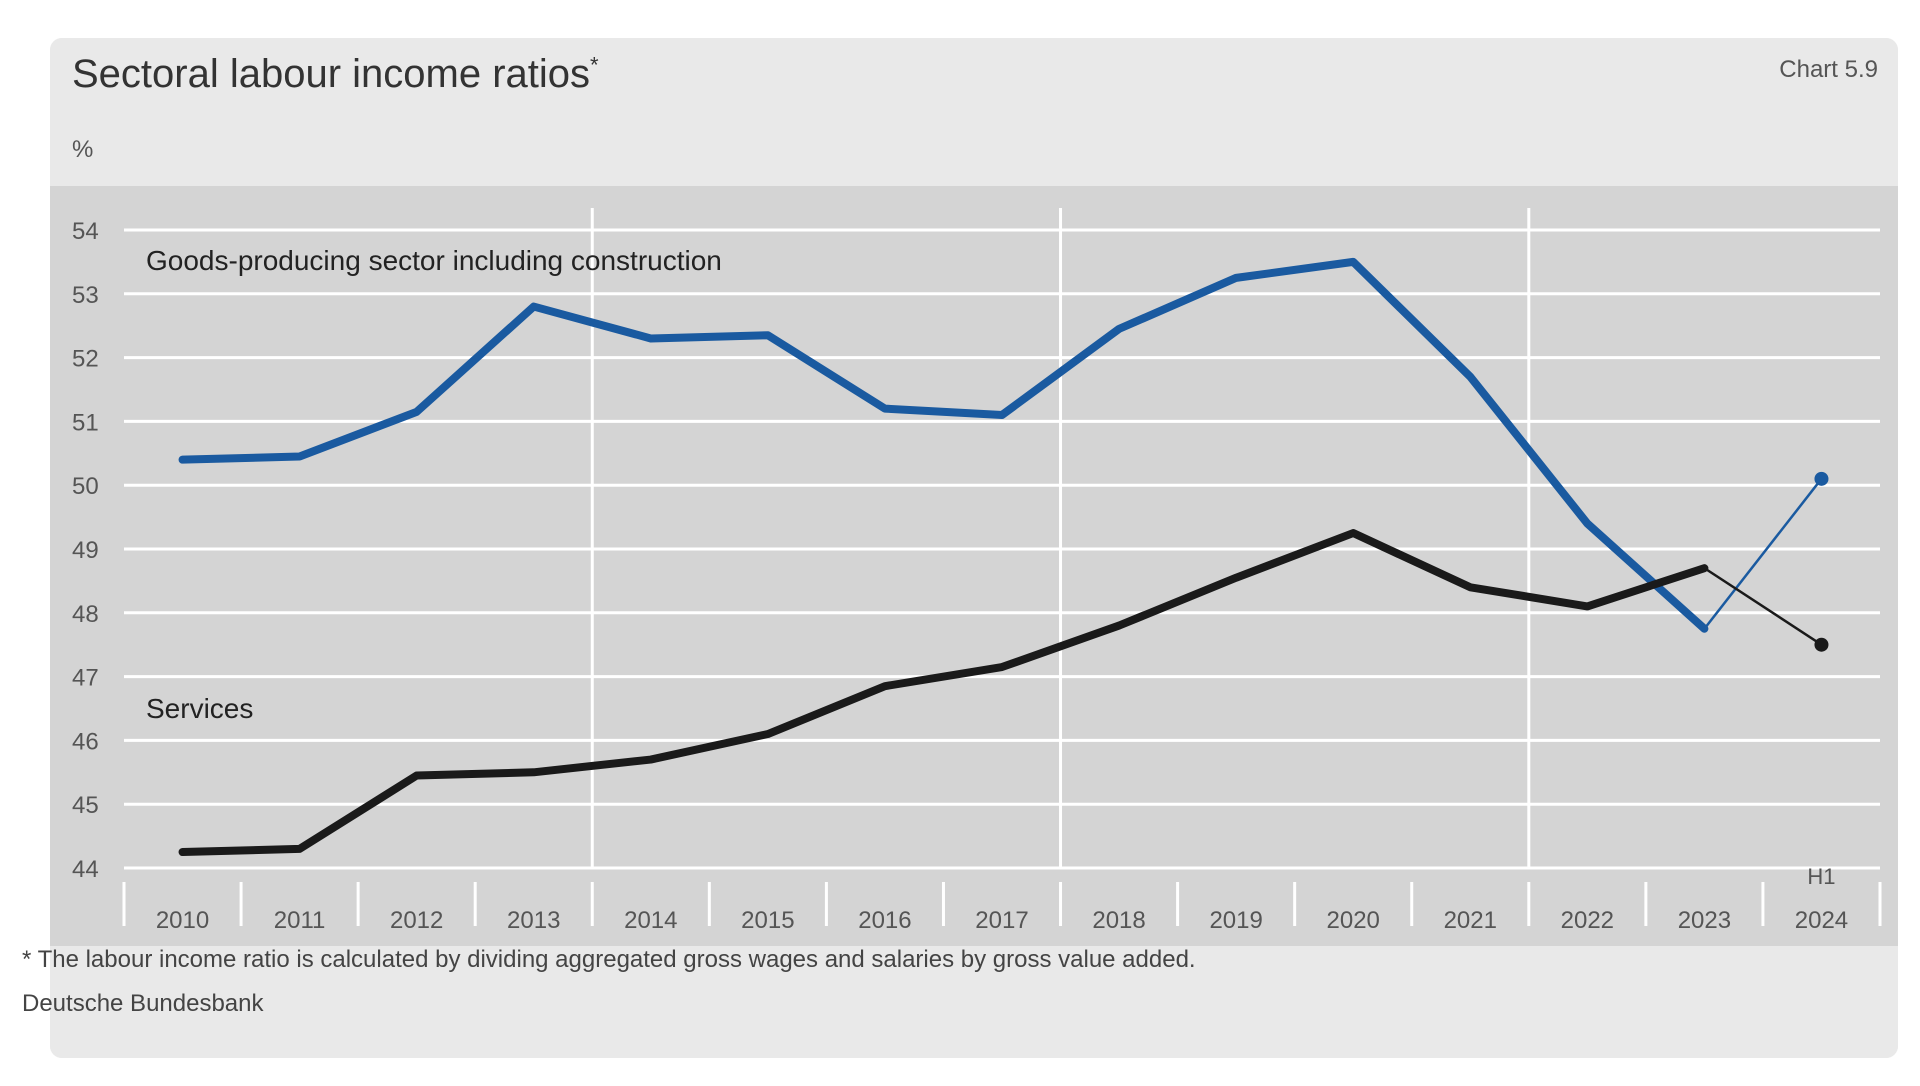 The width and height of the screenshot is (1920, 1086). Describe the element at coordinates (85, 422) in the screenshot. I see `y-tick-label-51: 51` at that location.